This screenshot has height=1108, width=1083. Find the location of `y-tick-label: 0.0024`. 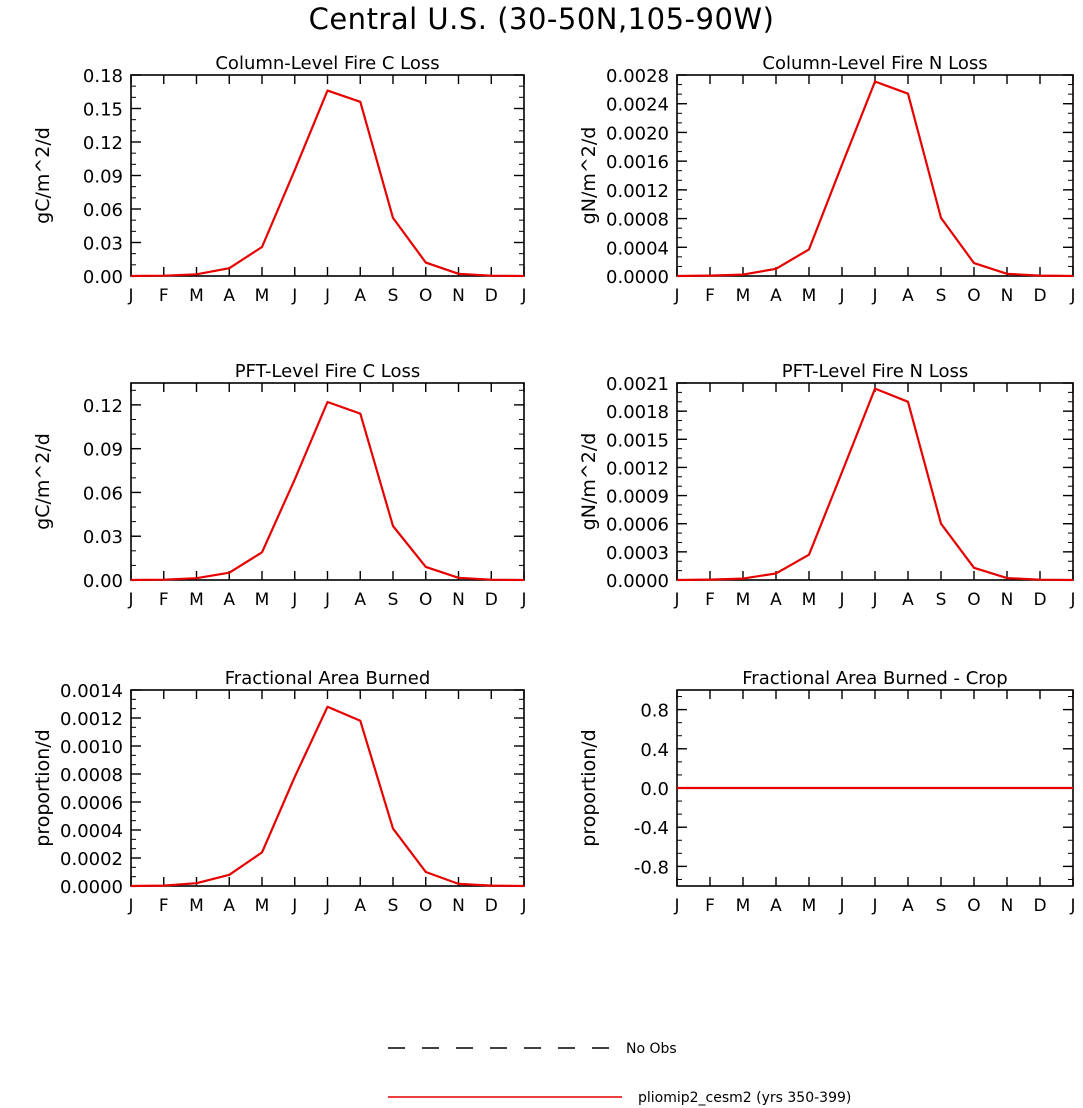

y-tick-label: 0.0024 is located at coordinates (637, 105).